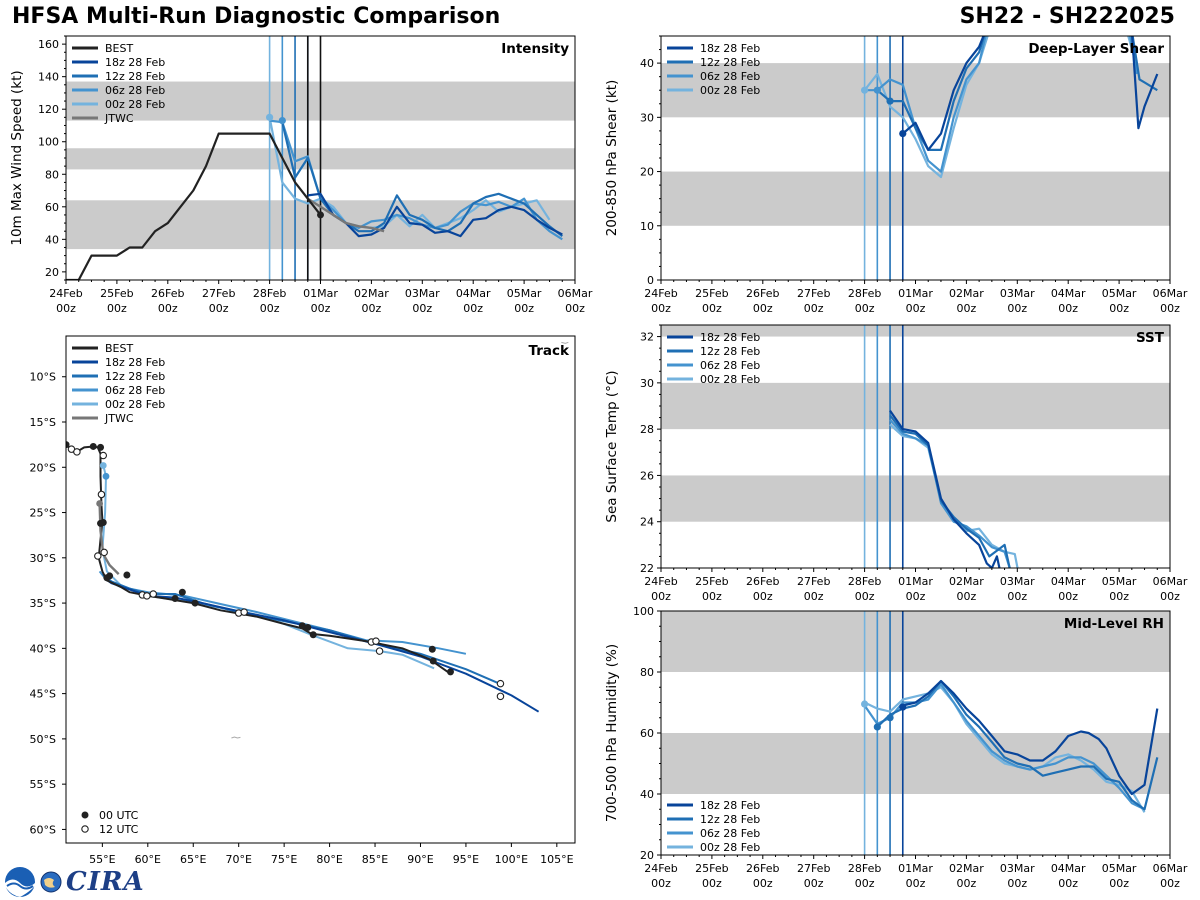 This screenshot has height=900, width=1200. What do you see at coordinates (43, 829) in the screenshot?
I see `y-tick-label: 60°S` at bounding box center [43, 829].